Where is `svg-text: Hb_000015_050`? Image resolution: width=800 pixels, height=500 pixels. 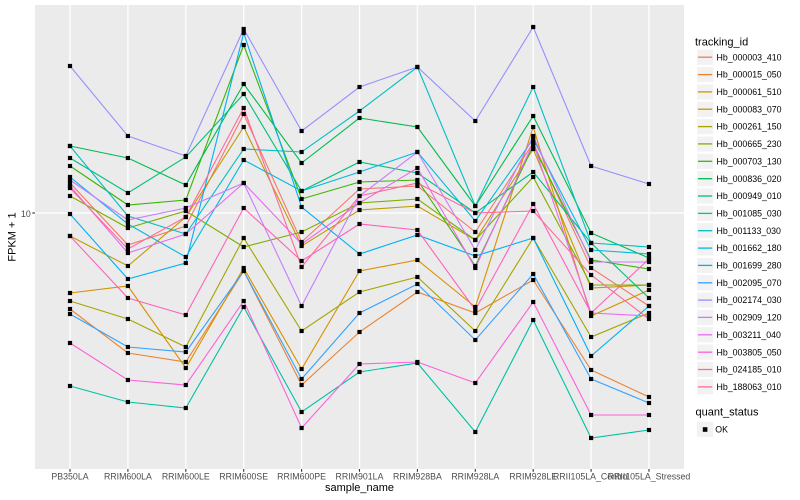
svg-text: Hb_000015_050 is located at coordinates (749, 75).